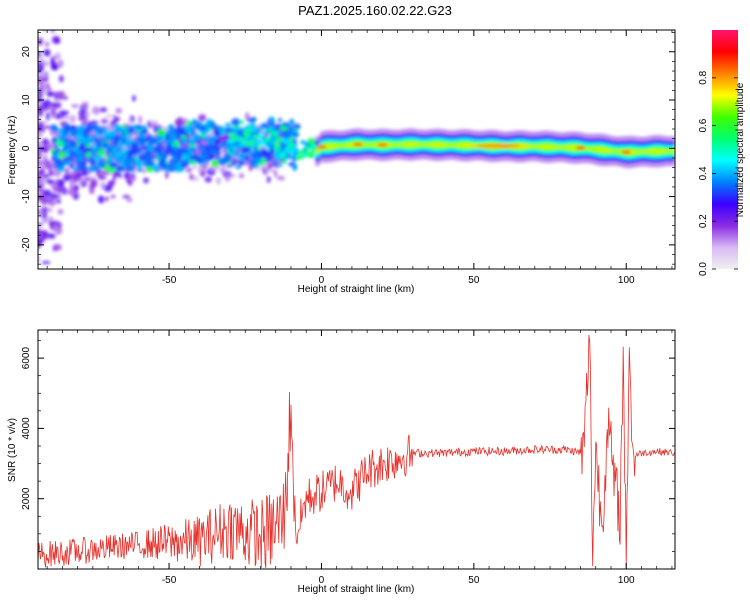  I want to click on colorbar-tick-label: 0.6, so click(703, 125).